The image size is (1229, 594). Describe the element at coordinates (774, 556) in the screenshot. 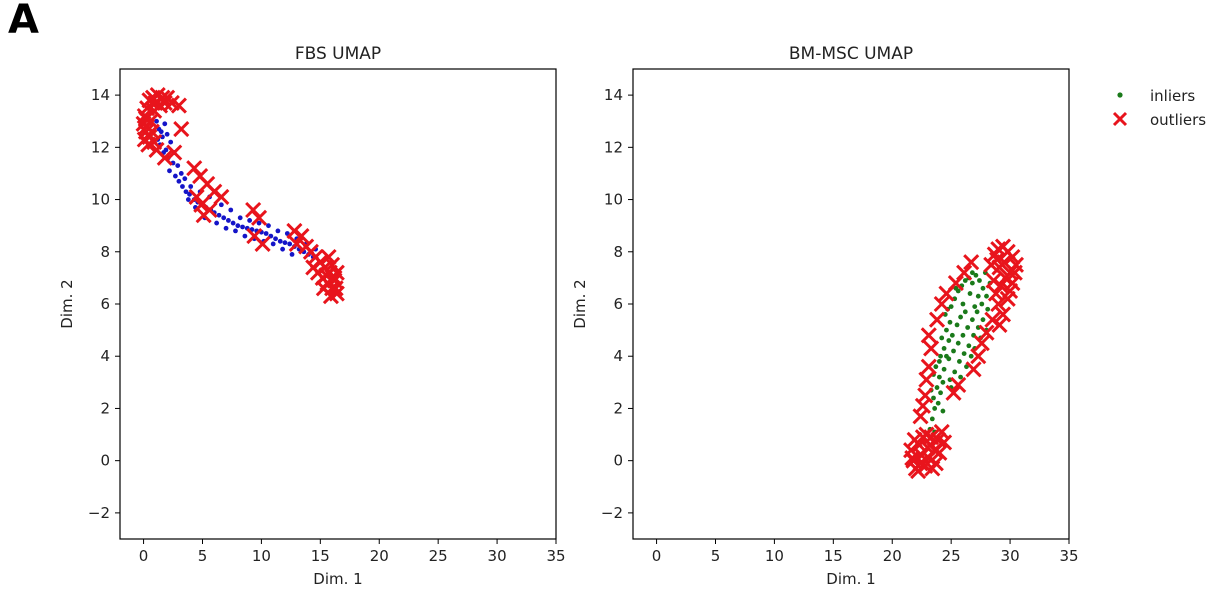

I see `x-tick-label: 10` at that location.